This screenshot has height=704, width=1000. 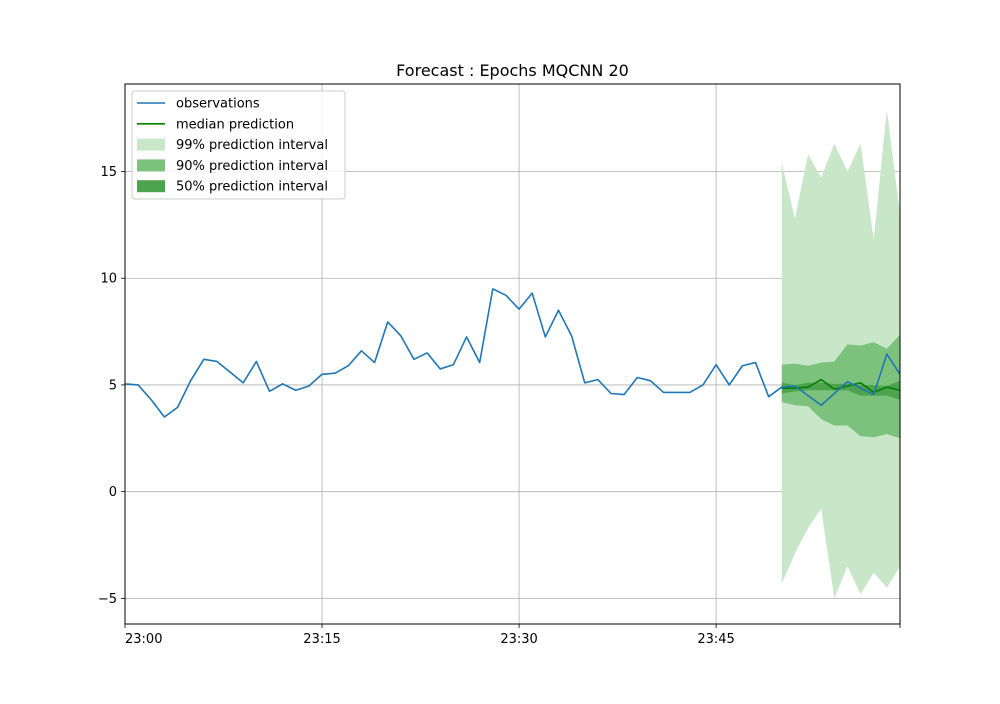 I want to click on legend-label: observations, so click(x=218, y=104).